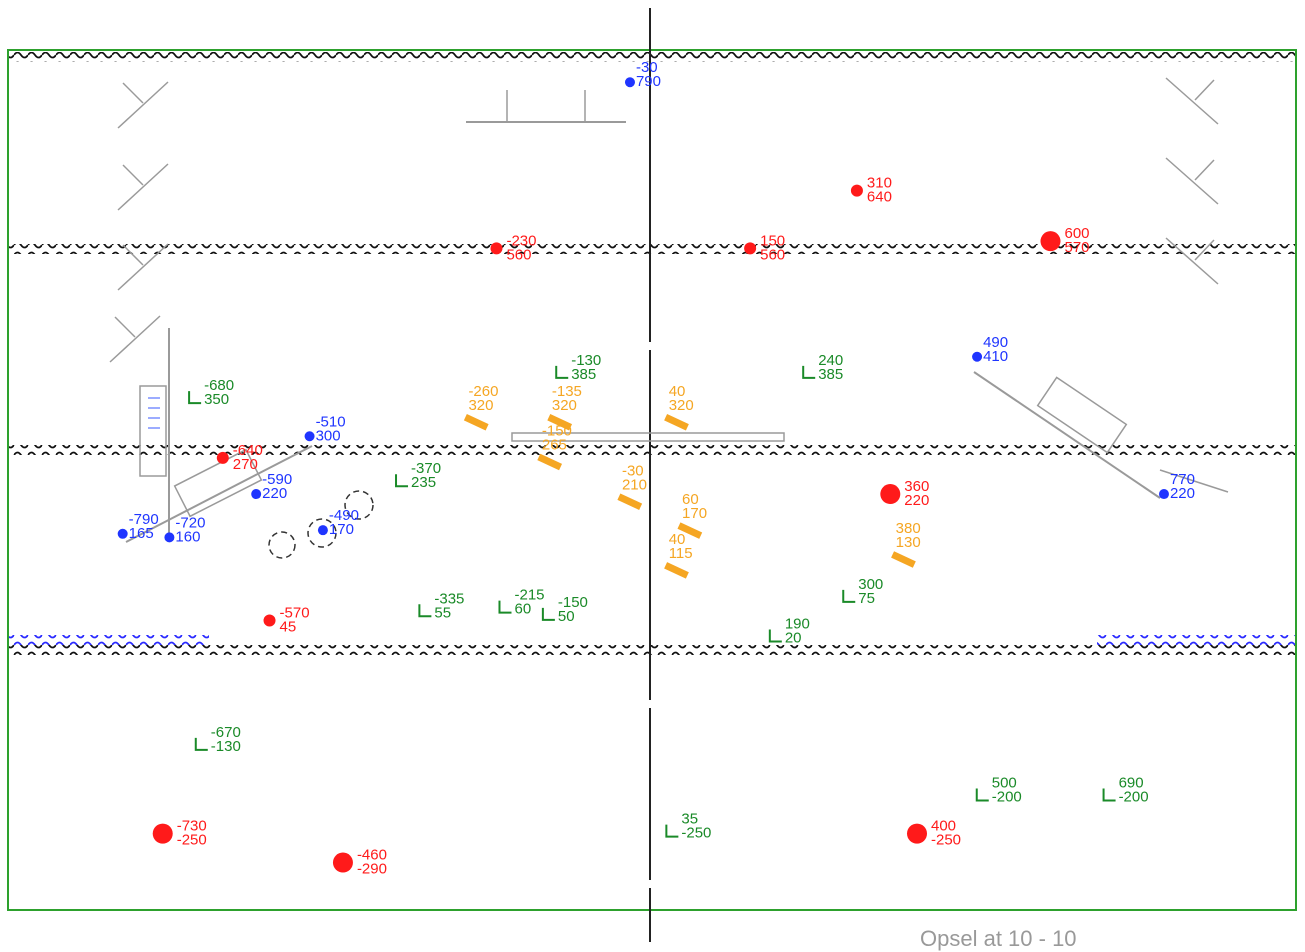 Image resolution: width=1305 pixels, height=952 pixels. I want to click on center-bar, so click(648, 437).